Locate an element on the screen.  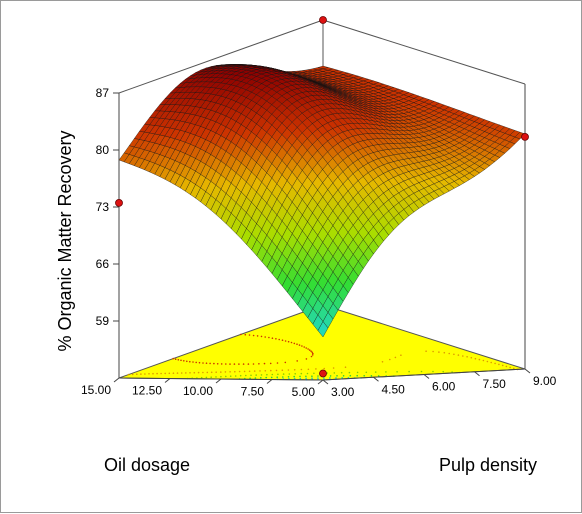
y-tick-label-1: 7.50 is located at coordinates (253, 392).